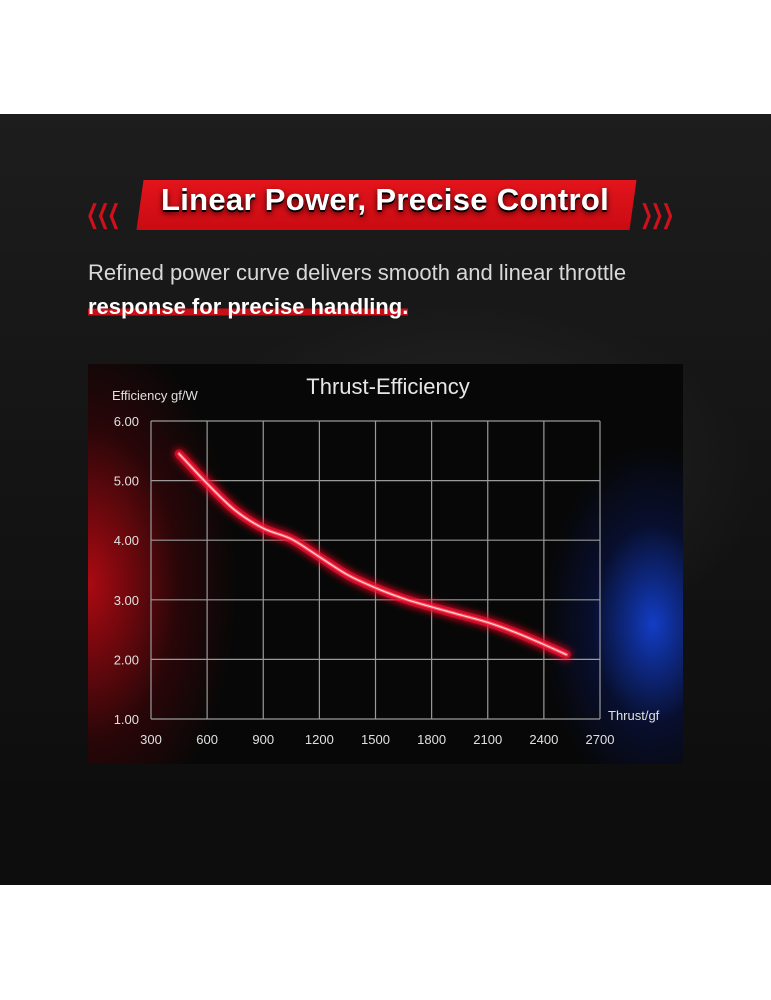  Describe the element at coordinates (126, 540) in the screenshot. I see `y-tick-label: 4.00` at that location.